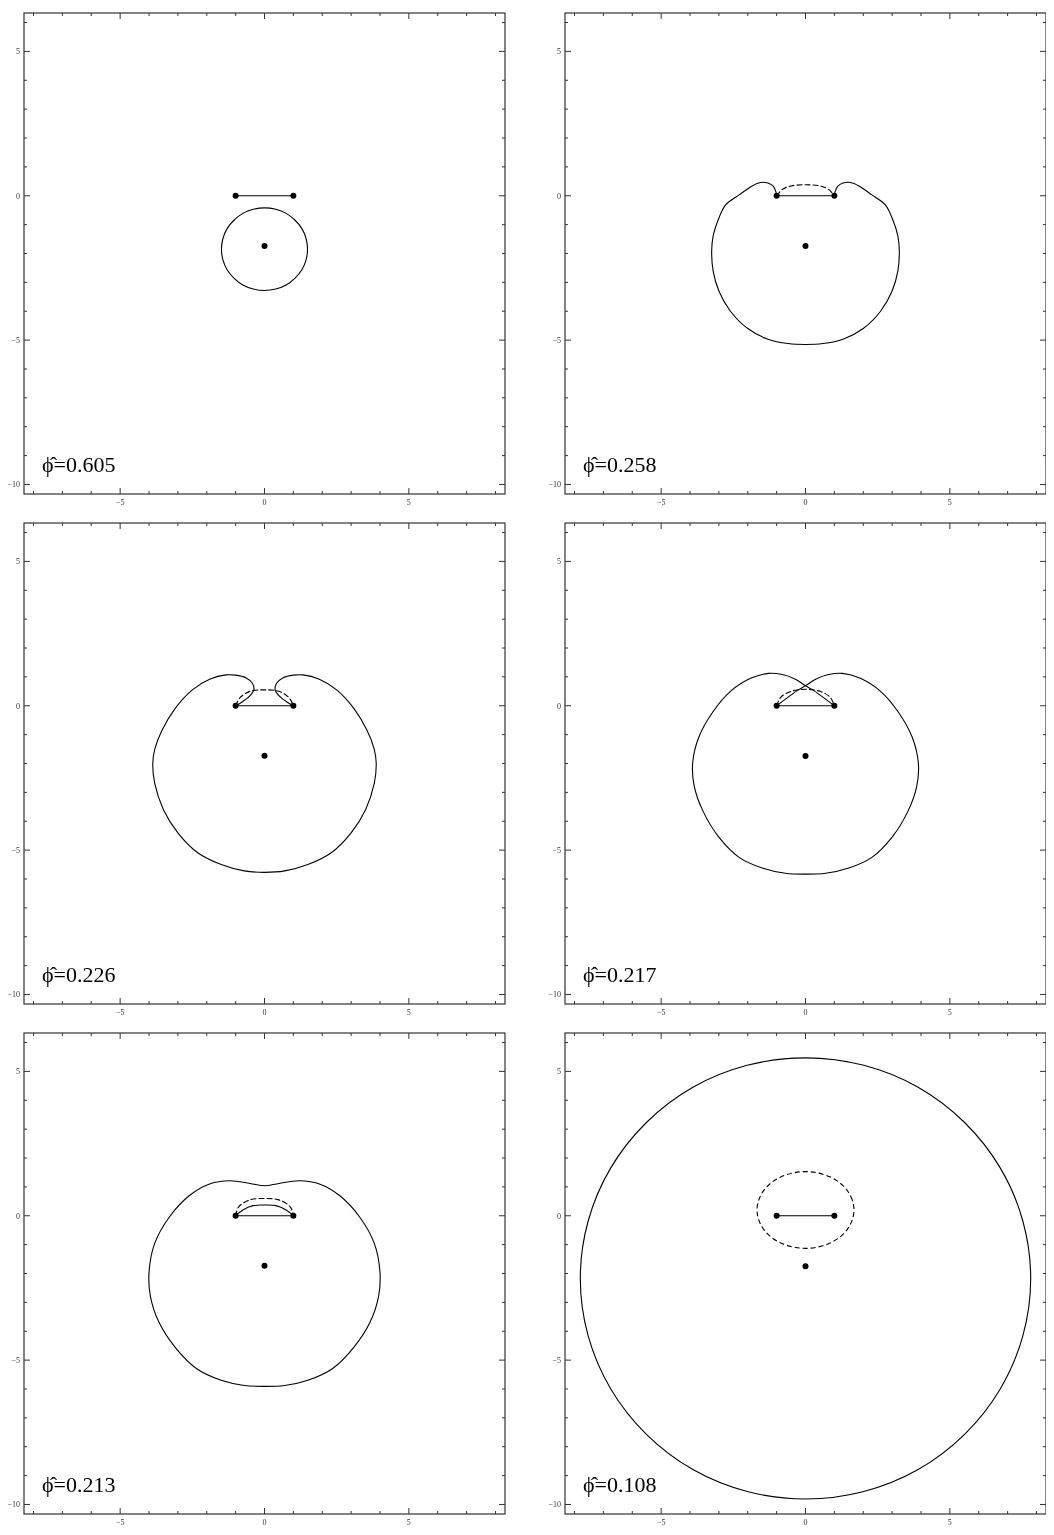 The height and width of the screenshot is (1535, 1054). Describe the element at coordinates (620, 974) in the screenshot. I see `annotation: ϕ̂=0.217` at that location.